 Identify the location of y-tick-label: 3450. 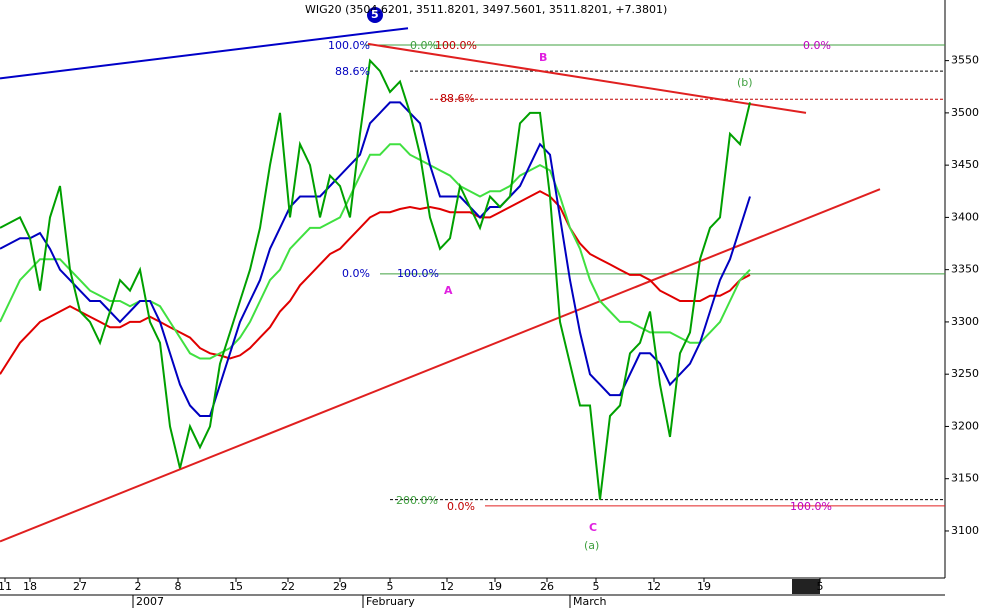
(965, 164).